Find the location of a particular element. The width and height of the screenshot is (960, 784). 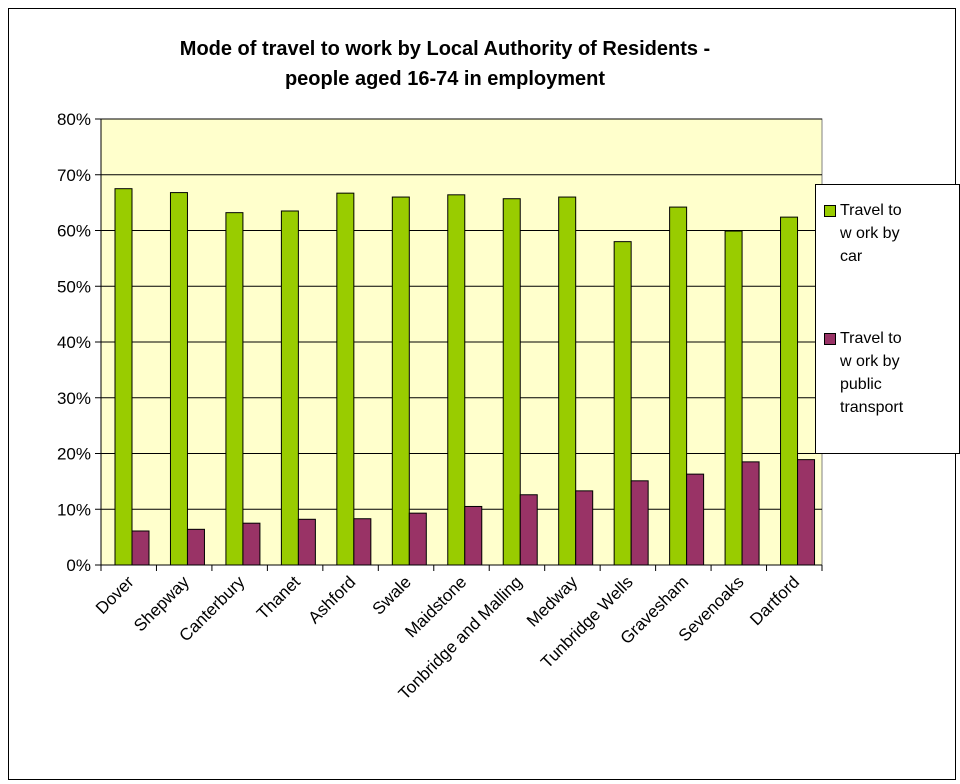

chart-title-line-2: people aged 16-74 in employment is located at coordinates (445, 79).